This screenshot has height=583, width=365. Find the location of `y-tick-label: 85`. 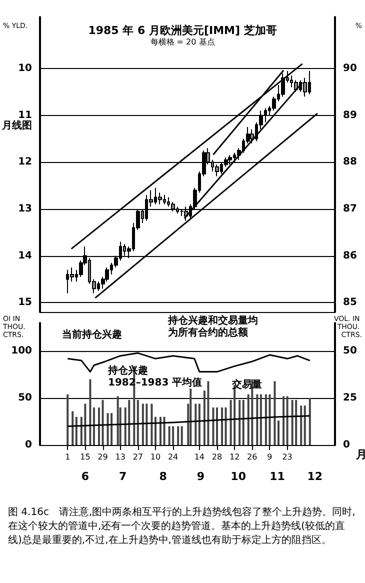

y-tick-label: 85 is located at coordinates (350, 302).